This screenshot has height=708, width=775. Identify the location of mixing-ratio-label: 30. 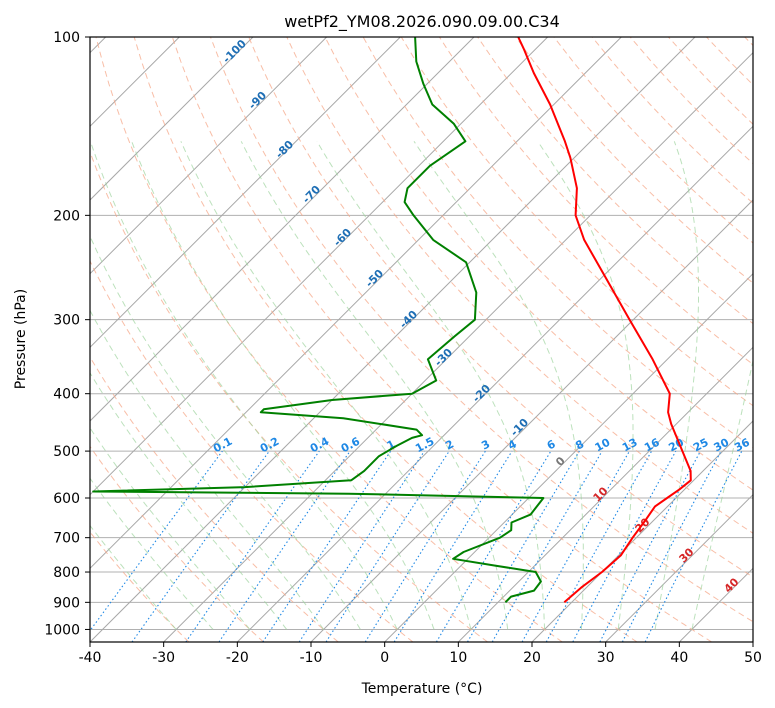
(722, 445).